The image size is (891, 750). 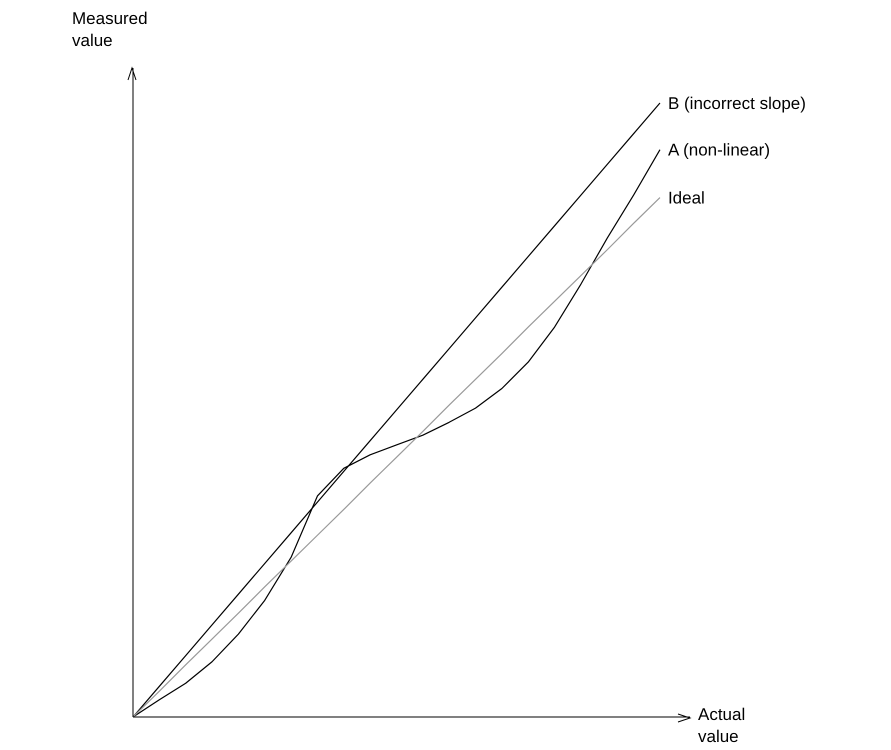 I want to click on x-axis-title: Actual value, so click(x=722, y=726).